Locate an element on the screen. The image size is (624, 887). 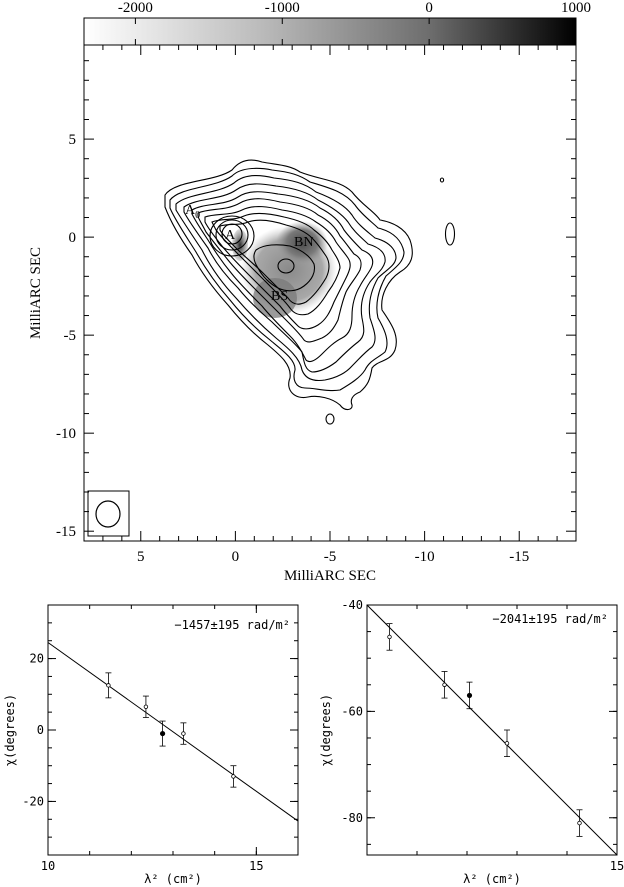
contour-outer is located at coordinates (288, 285).